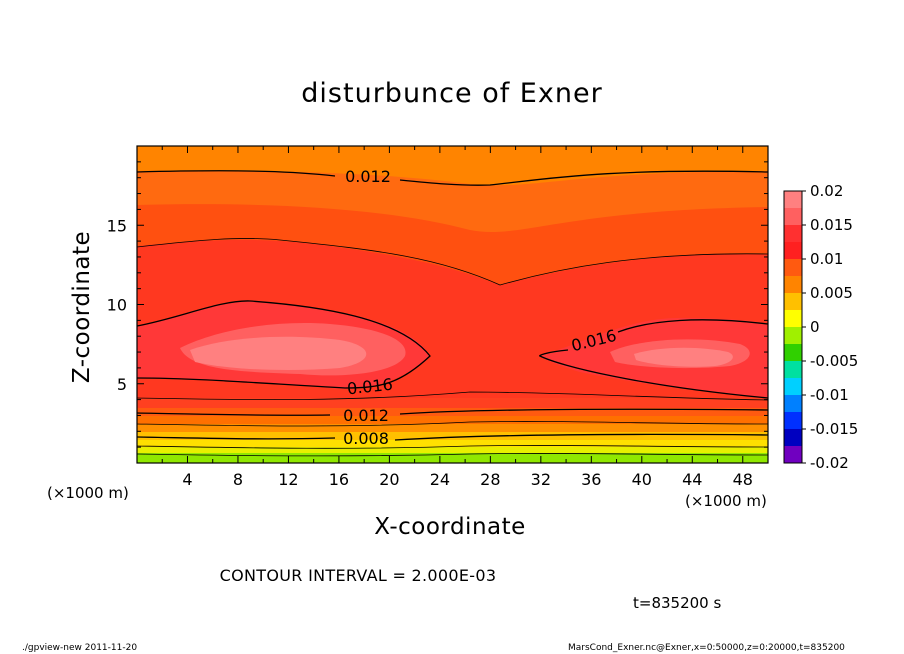  I want to click on contour-0.014-low, so click(452, 396).